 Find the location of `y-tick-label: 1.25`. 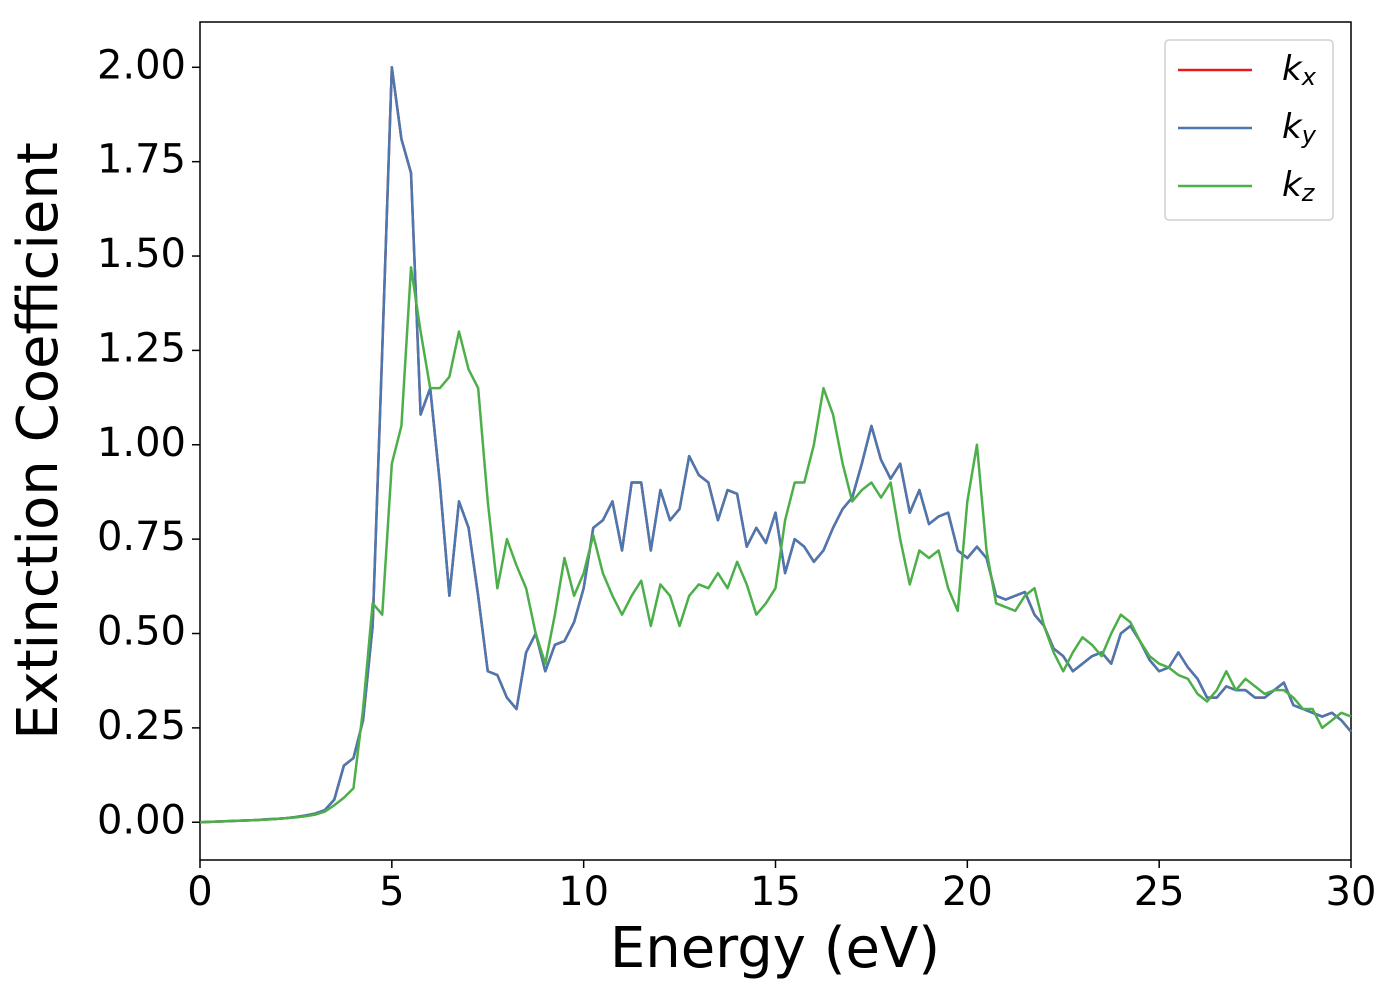

y-tick-label: 1.25 is located at coordinates (141, 348).